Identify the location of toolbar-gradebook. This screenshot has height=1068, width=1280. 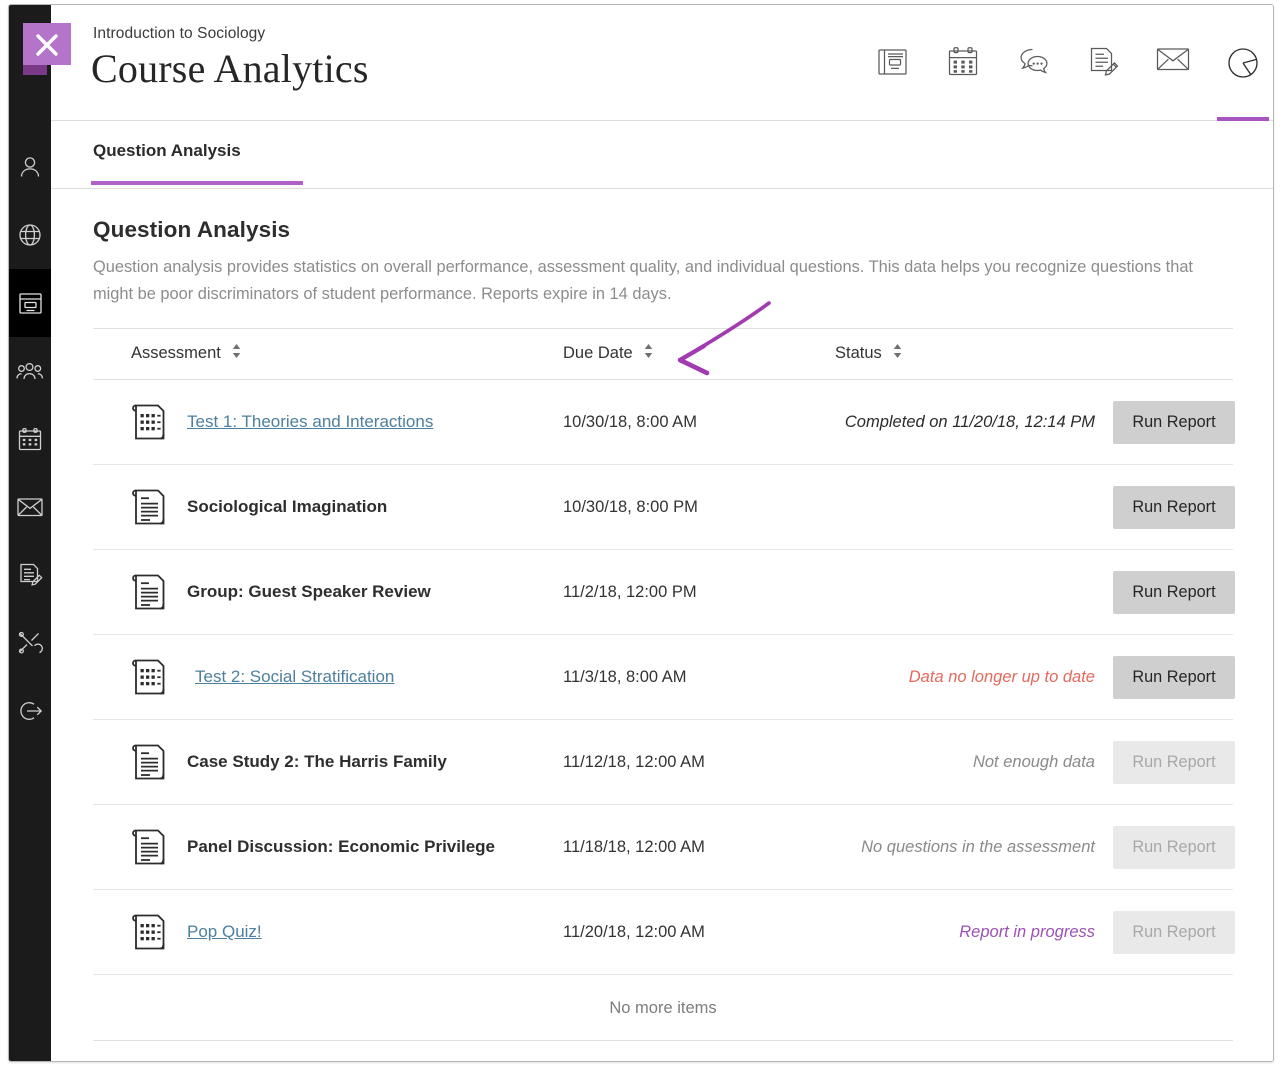
(1103, 83).